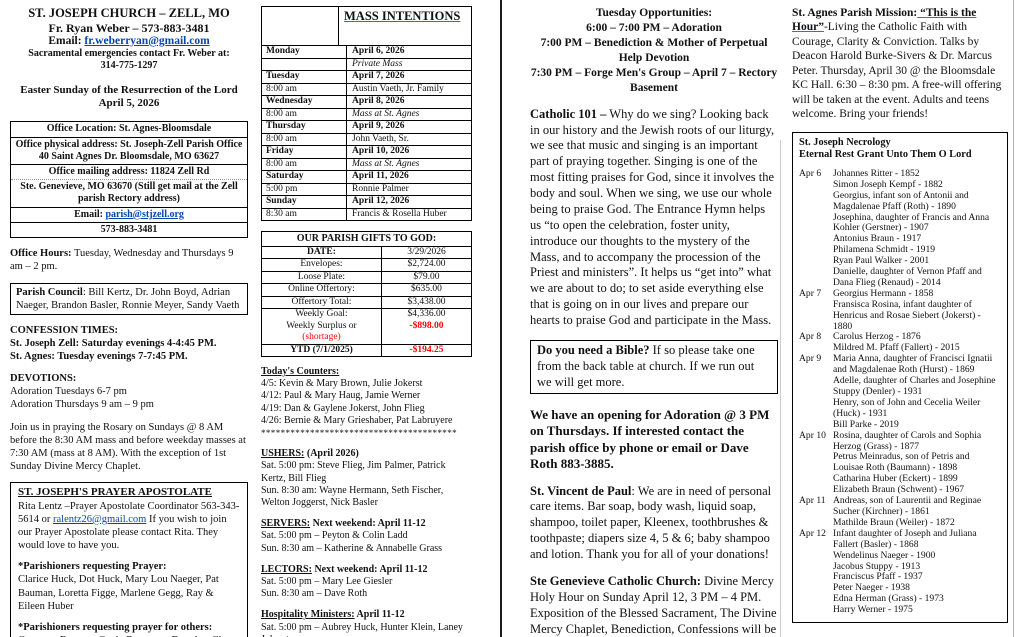 This screenshot has height=637, width=1023. What do you see at coordinates (366, 265) in the screenshot?
I see `parish-gifts-row: Envelopes: $2,724.00` at bounding box center [366, 265].